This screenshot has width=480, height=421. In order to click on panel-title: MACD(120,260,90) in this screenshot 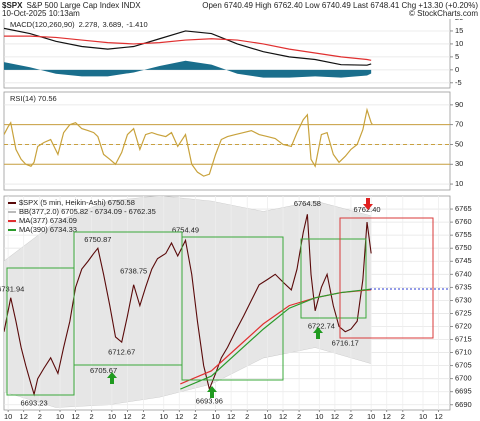, I will do `click(42, 24)`.